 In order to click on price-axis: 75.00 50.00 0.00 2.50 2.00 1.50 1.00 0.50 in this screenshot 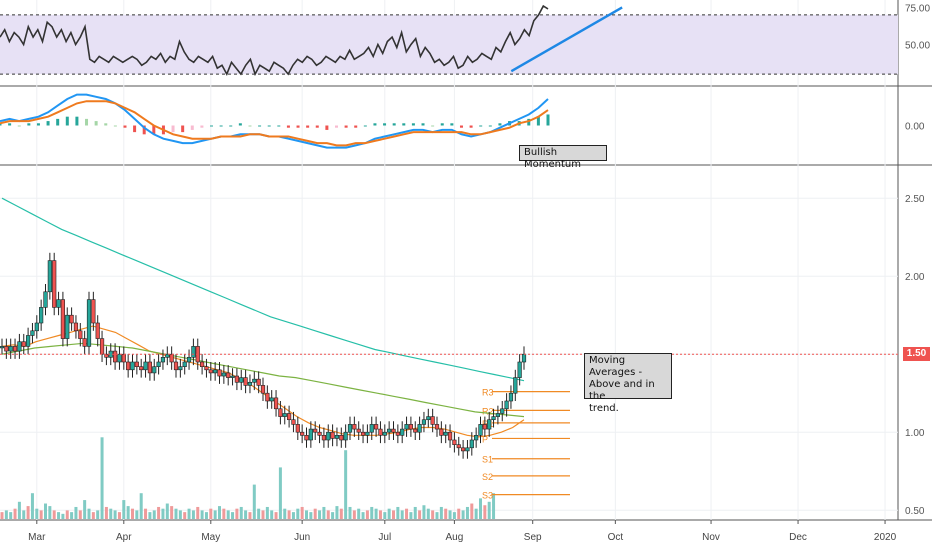, I will do `click(917, 260)`.